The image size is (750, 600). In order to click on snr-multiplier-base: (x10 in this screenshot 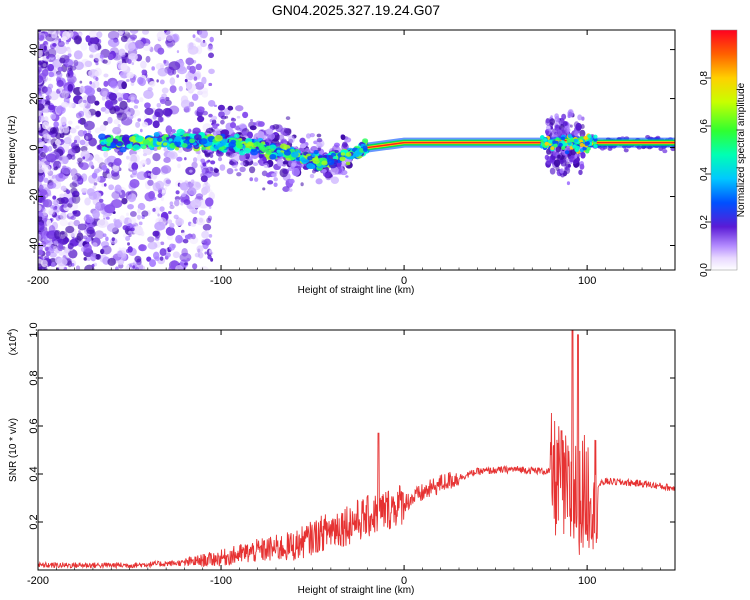, I will do `click(13, 345)`.